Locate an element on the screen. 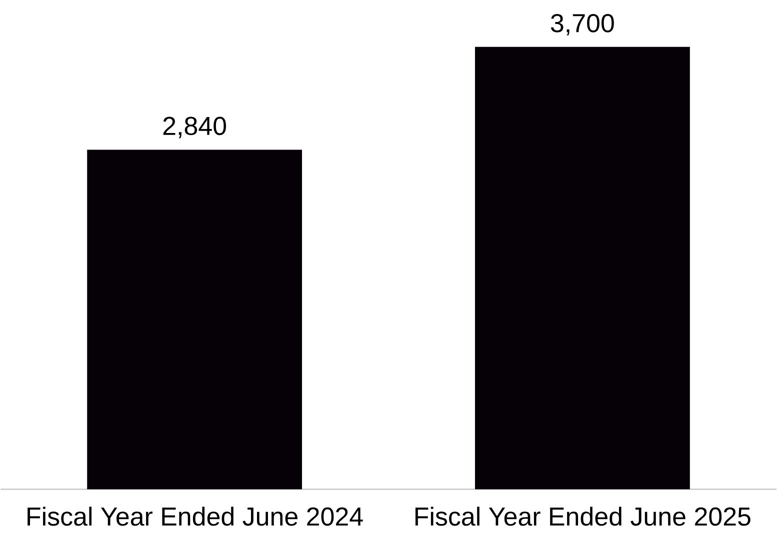  data-label: 3,700 is located at coordinates (582, 25).